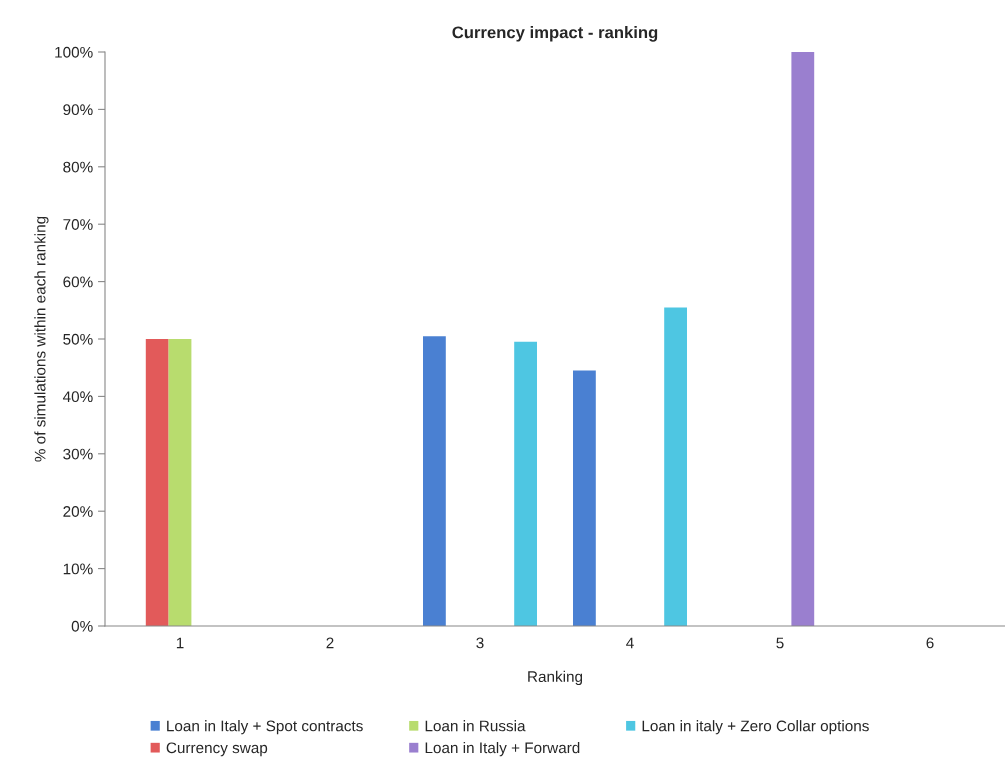 This screenshot has height=771, width=1005. Describe the element at coordinates (780, 643) in the screenshot. I see `x-tick-label: 5` at that location.